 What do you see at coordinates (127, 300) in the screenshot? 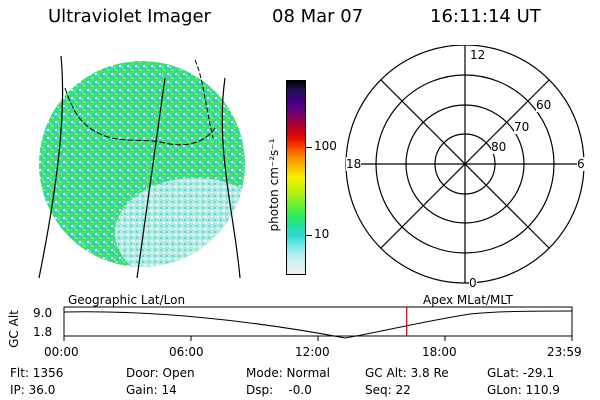
I see `timeline-title-left: Geographic Lat/Lon` at bounding box center [127, 300].